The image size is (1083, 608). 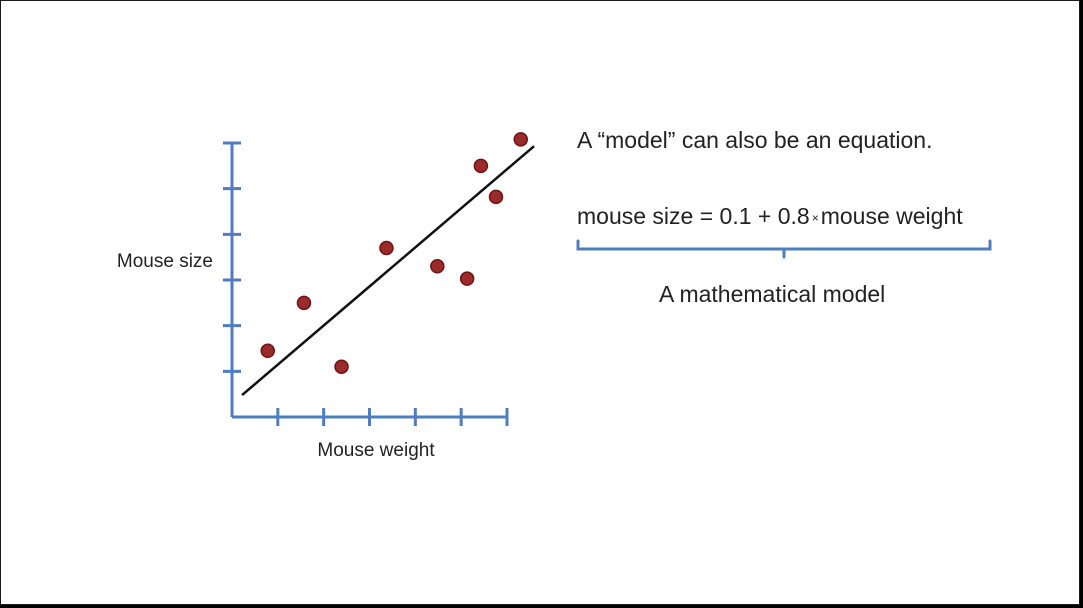 I want to click on x-axis-label: Mouse weight, so click(x=376, y=450).